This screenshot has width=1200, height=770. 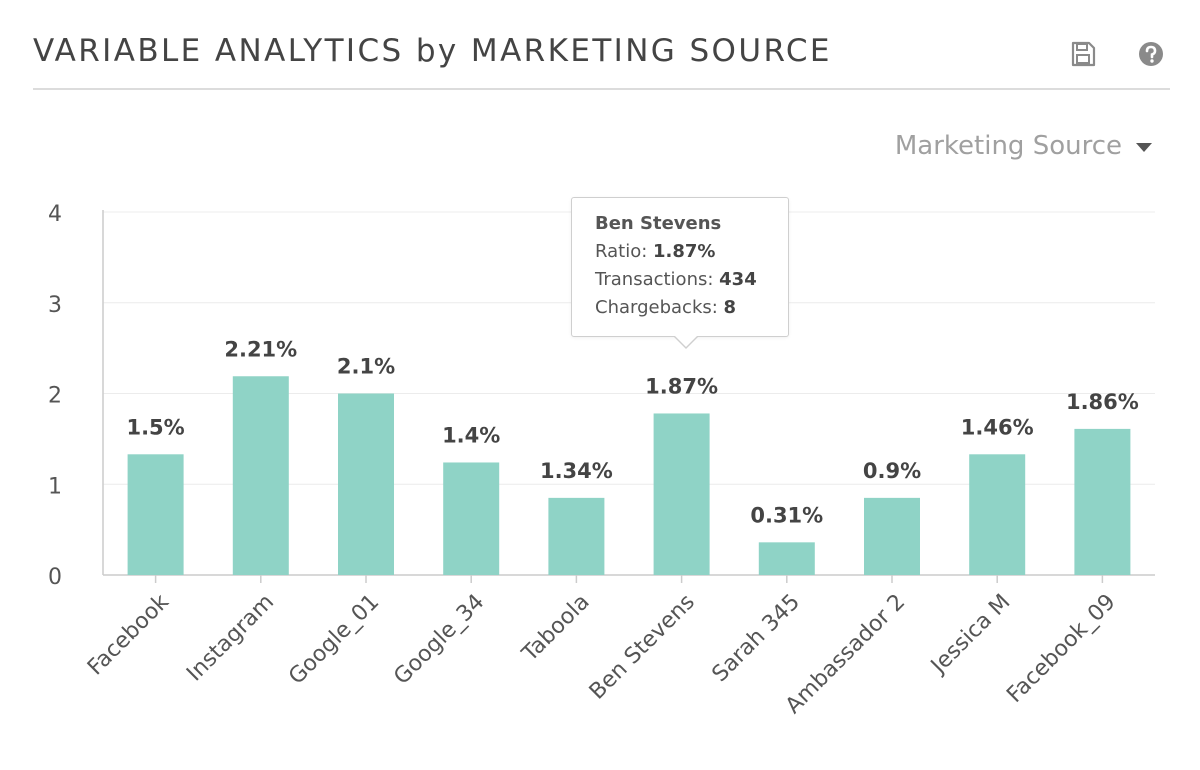 What do you see at coordinates (997, 427) in the screenshot?
I see `data-label: 1.46%` at bounding box center [997, 427].